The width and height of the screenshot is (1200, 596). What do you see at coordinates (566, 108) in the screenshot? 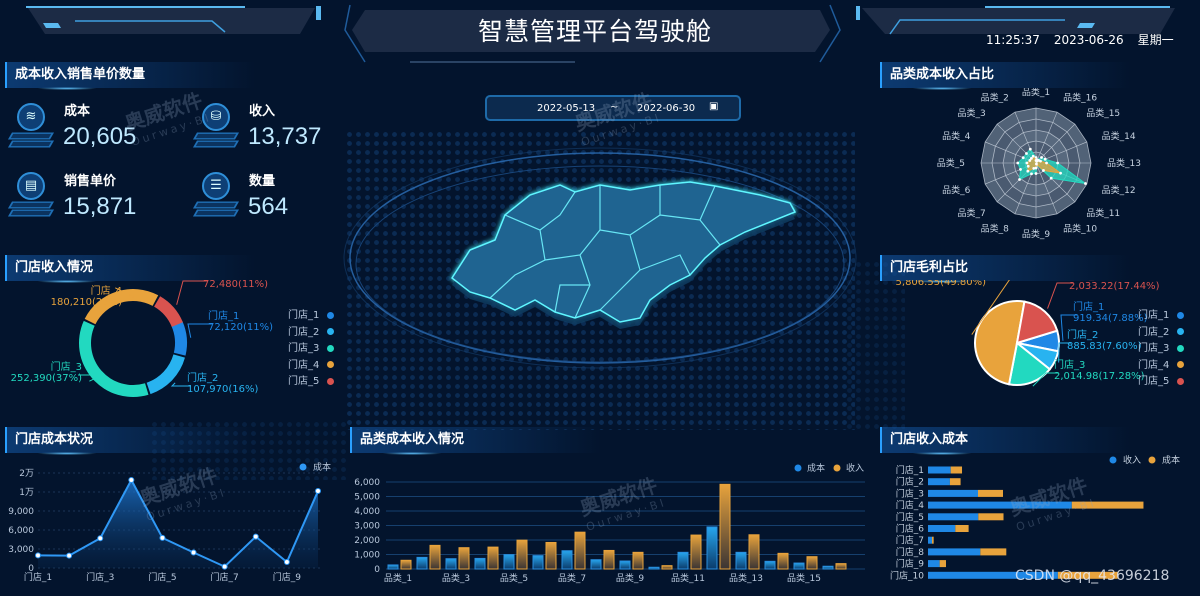
I see `start-date: 2022-05-13` at bounding box center [566, 108].